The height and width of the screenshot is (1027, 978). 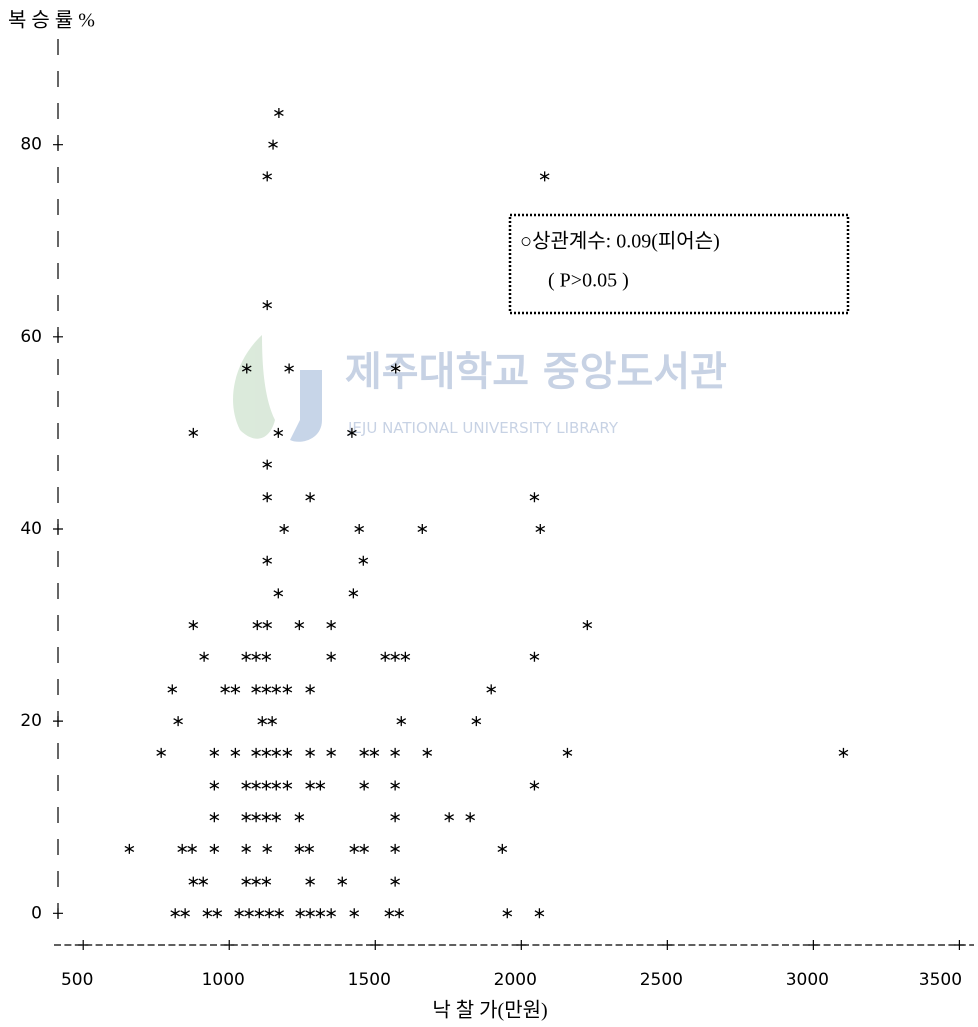 I want to click on watermark-text: 제주대학교 중앙도서관, so click(x=536, y=372).